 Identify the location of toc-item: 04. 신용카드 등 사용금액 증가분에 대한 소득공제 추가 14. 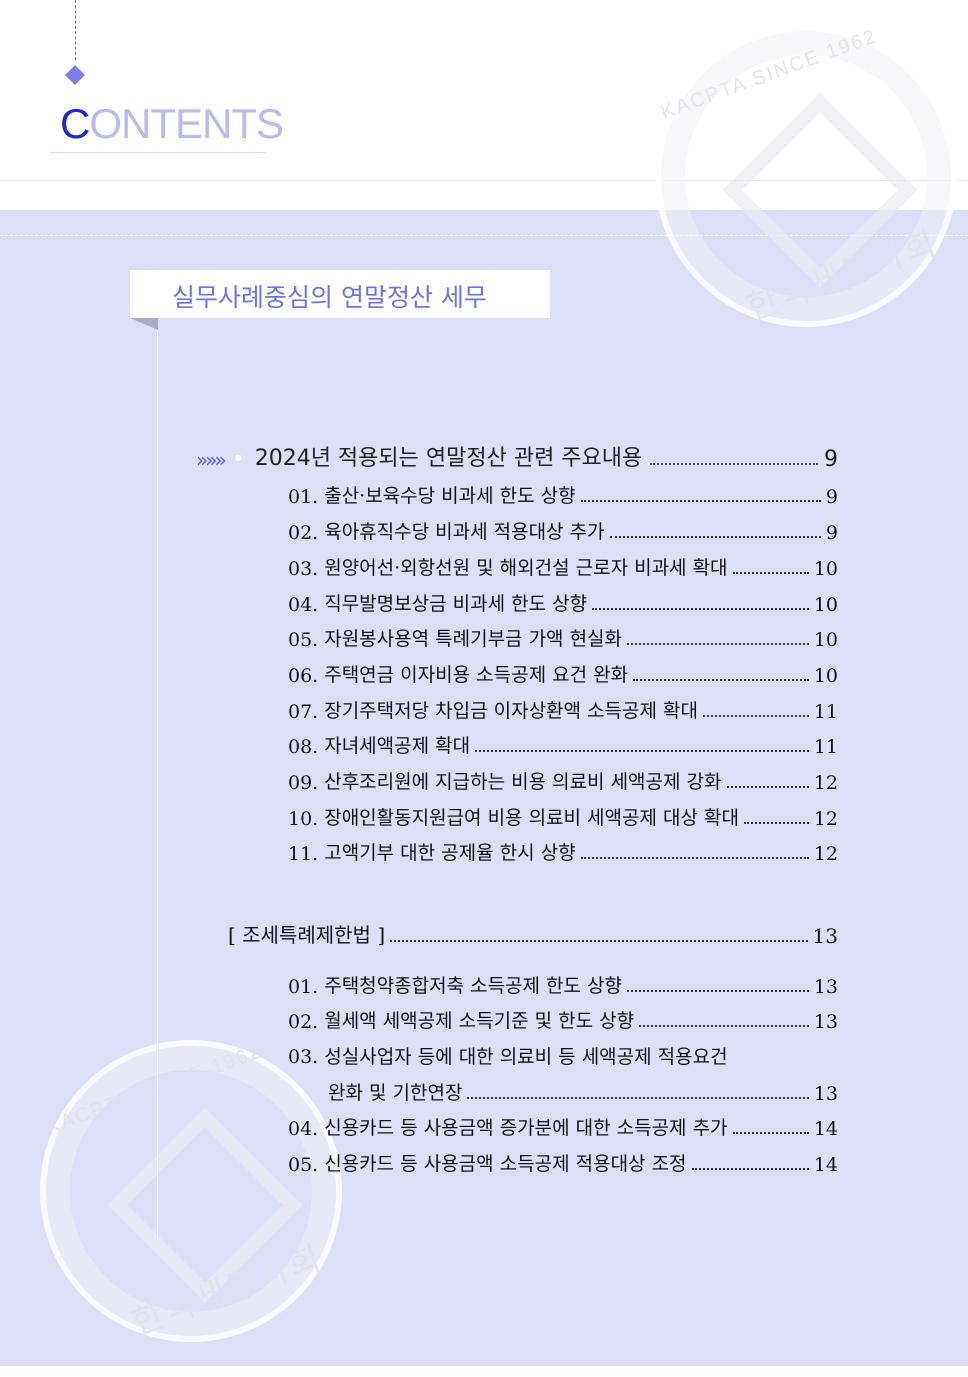
(563, 1128).